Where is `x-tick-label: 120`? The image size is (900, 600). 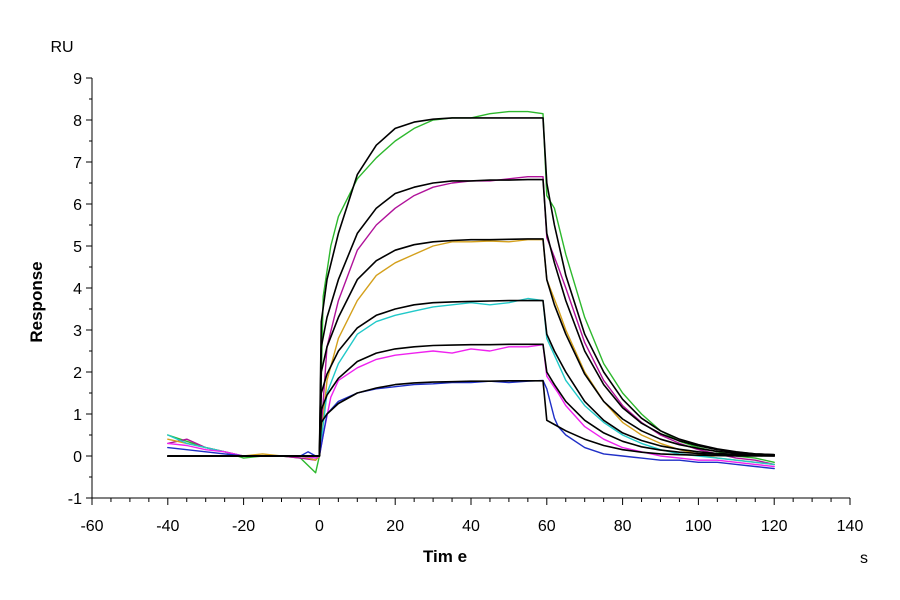 x-tick-label: 120 is located at coordinates (774, 526).